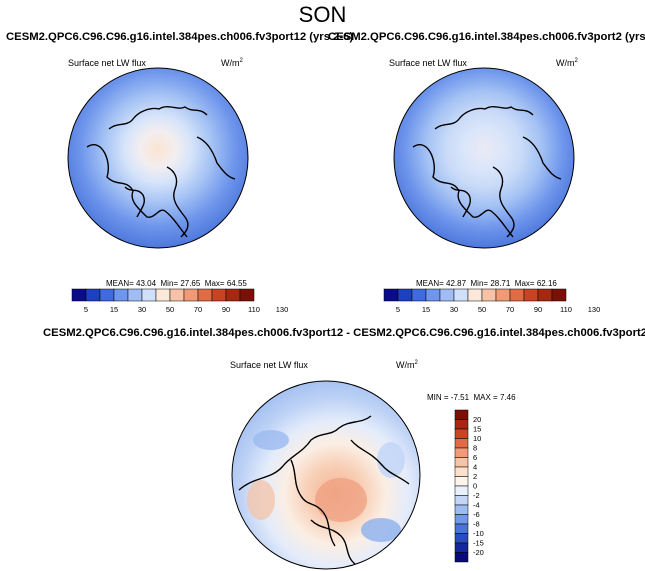 The width and height of the screenshot is (645, 571). I want to click on panel1-polar-map, so click(158, 158).